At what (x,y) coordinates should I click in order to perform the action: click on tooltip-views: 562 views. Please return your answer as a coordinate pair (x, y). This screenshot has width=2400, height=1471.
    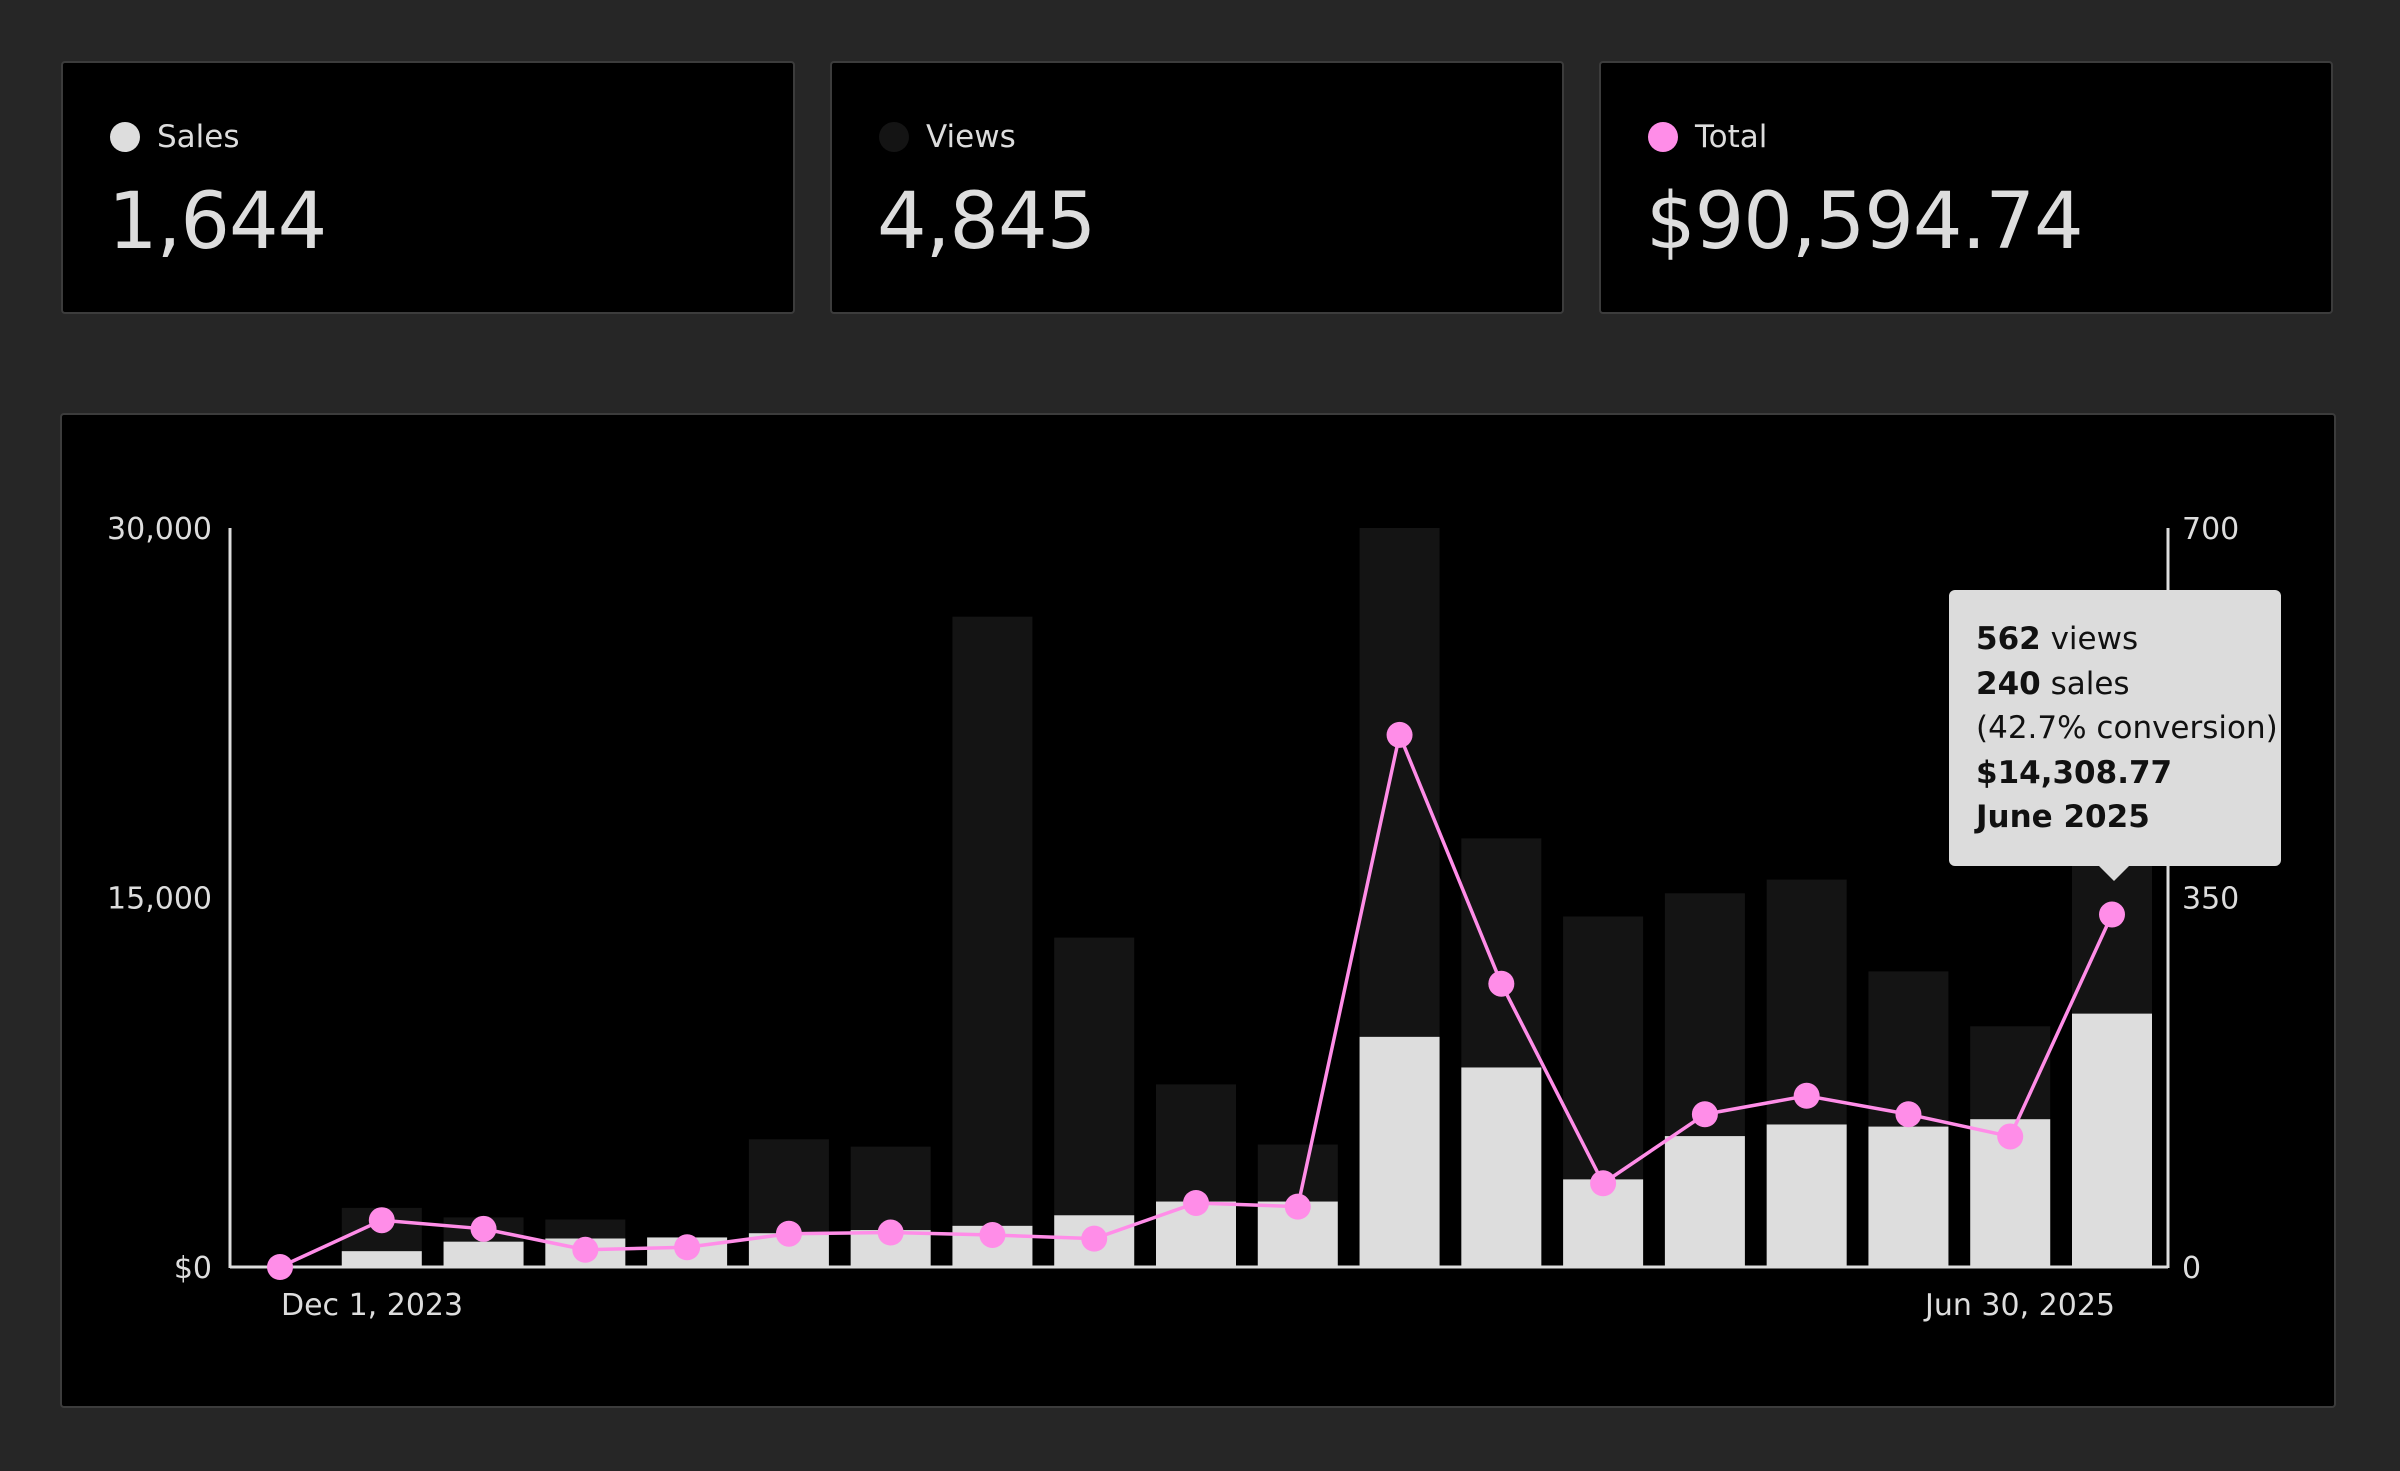
    Looking at the image, I should click on (2057, 639).